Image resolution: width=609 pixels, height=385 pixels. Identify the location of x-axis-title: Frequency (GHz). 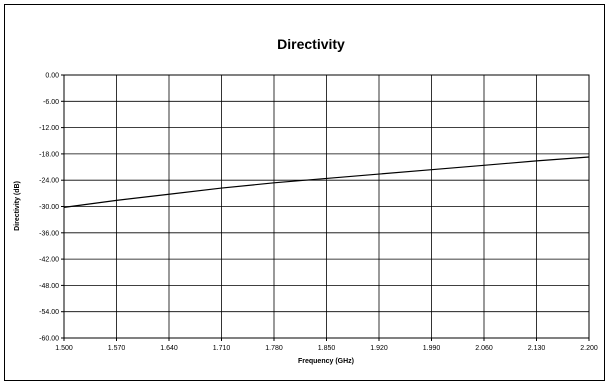
(326, 361).